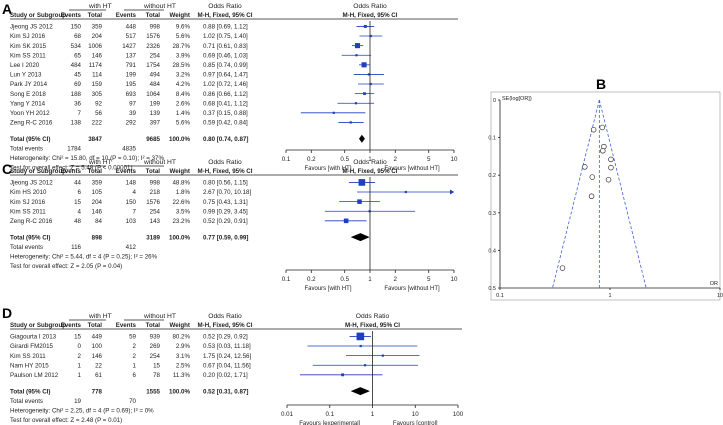 This screenshot has width=723, height=425. What do you see at coordinates (179, 15) in the screenshot?
I see `column-header-a: Weight` at bounding box center [179, 15].